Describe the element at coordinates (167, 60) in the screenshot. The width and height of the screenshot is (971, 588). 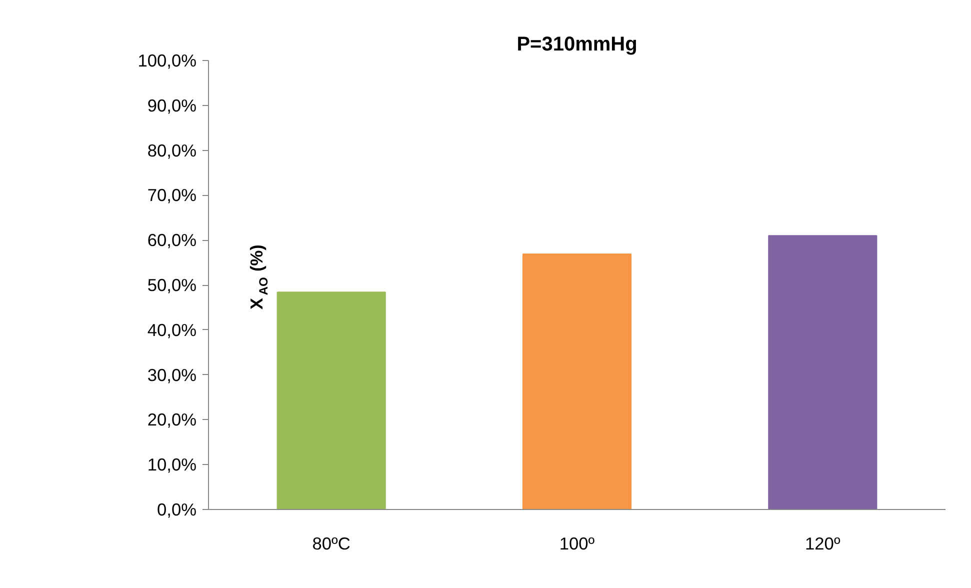
I see `y-tick-label: 100,0%` at that location.